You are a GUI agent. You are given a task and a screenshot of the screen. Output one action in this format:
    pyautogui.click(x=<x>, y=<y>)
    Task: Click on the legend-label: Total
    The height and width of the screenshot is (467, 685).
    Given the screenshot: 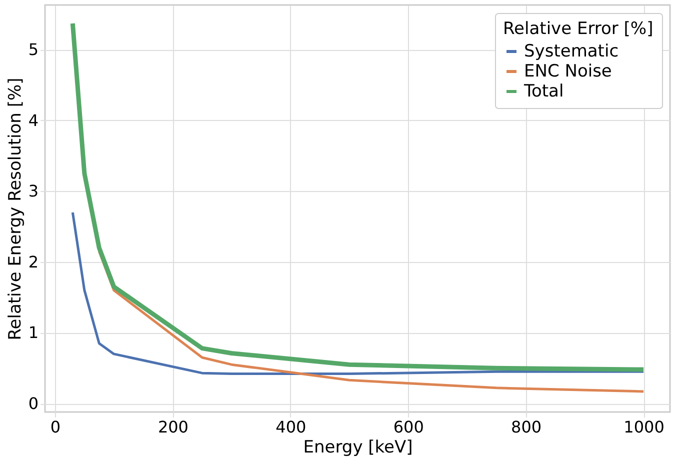 What is the action you would take?
    pyautogui.click(x=543, y=92)
    